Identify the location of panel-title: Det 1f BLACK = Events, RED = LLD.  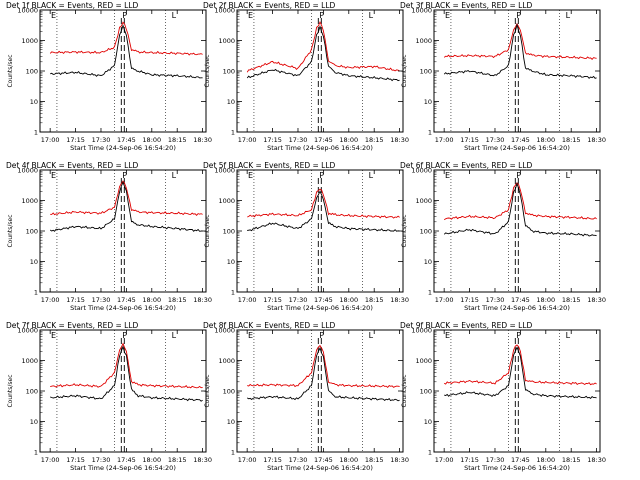
(72, 5).